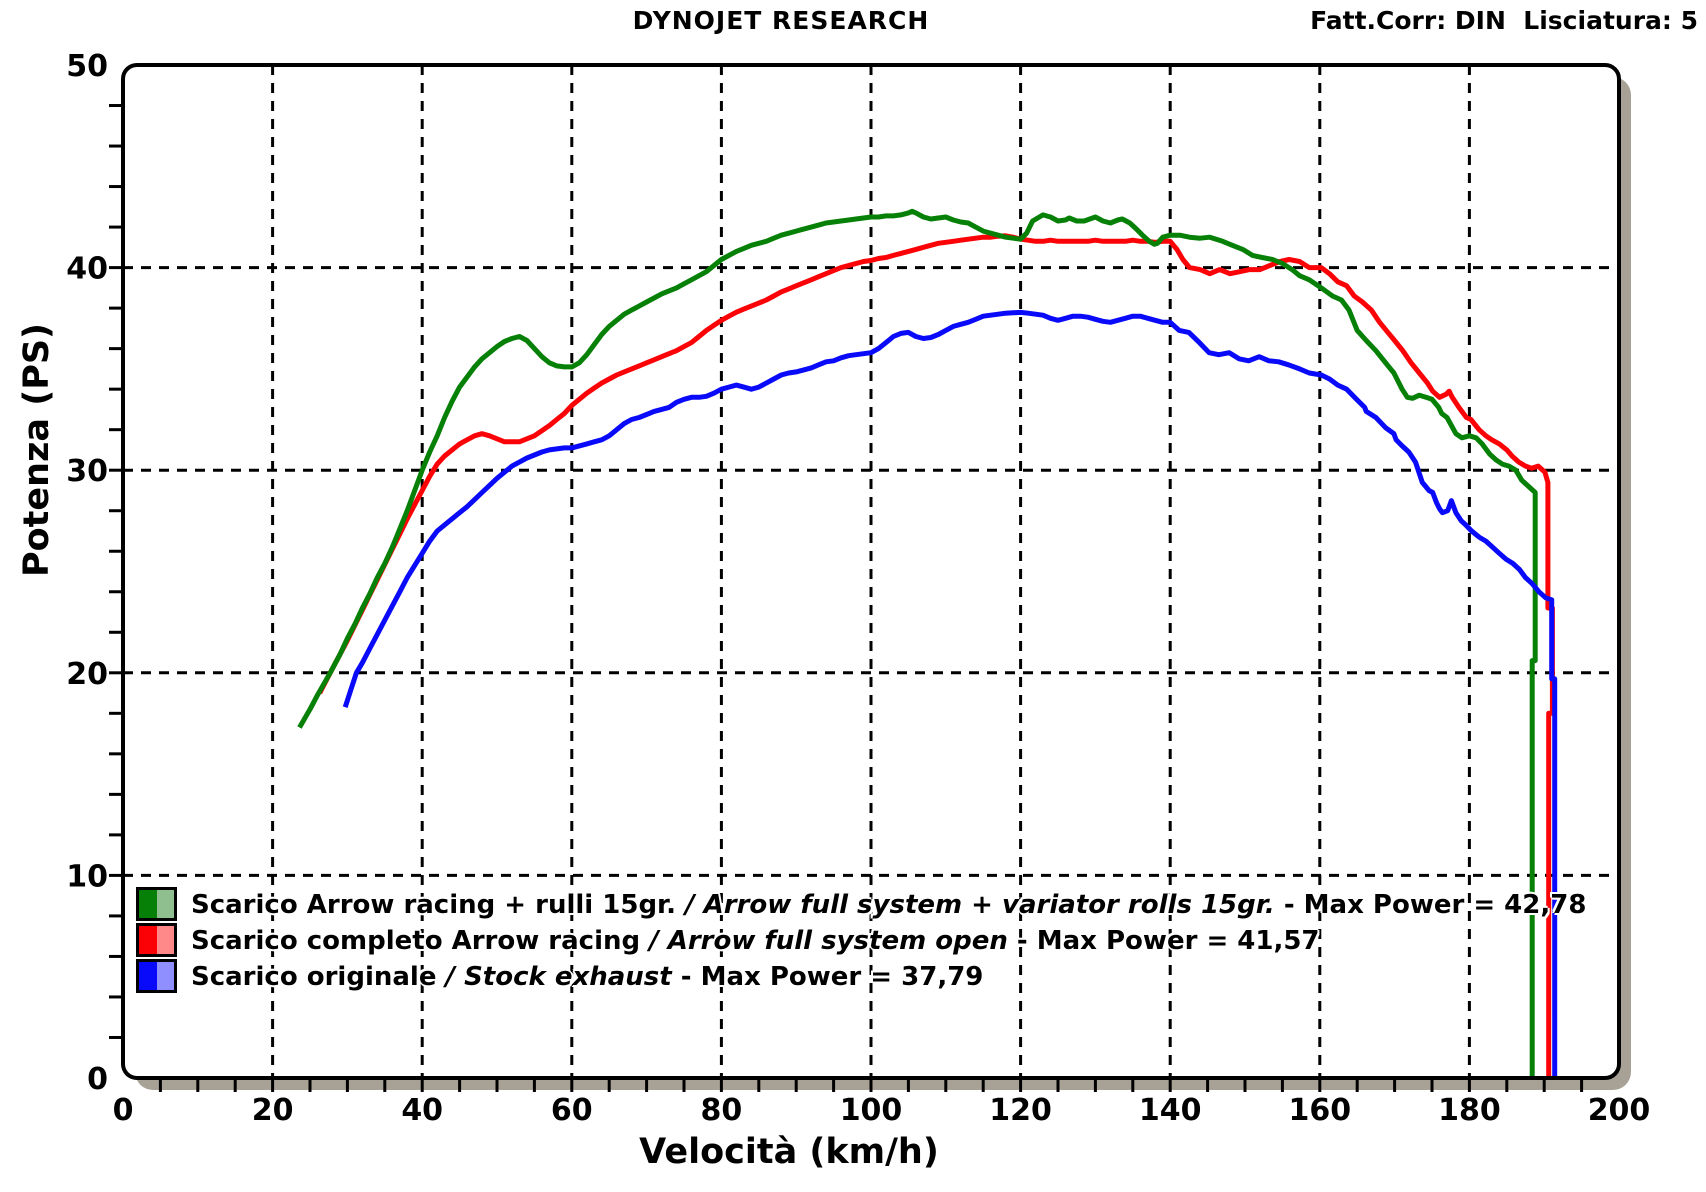  I want to click on x-tick-label: 160, so click(1319, 1110).